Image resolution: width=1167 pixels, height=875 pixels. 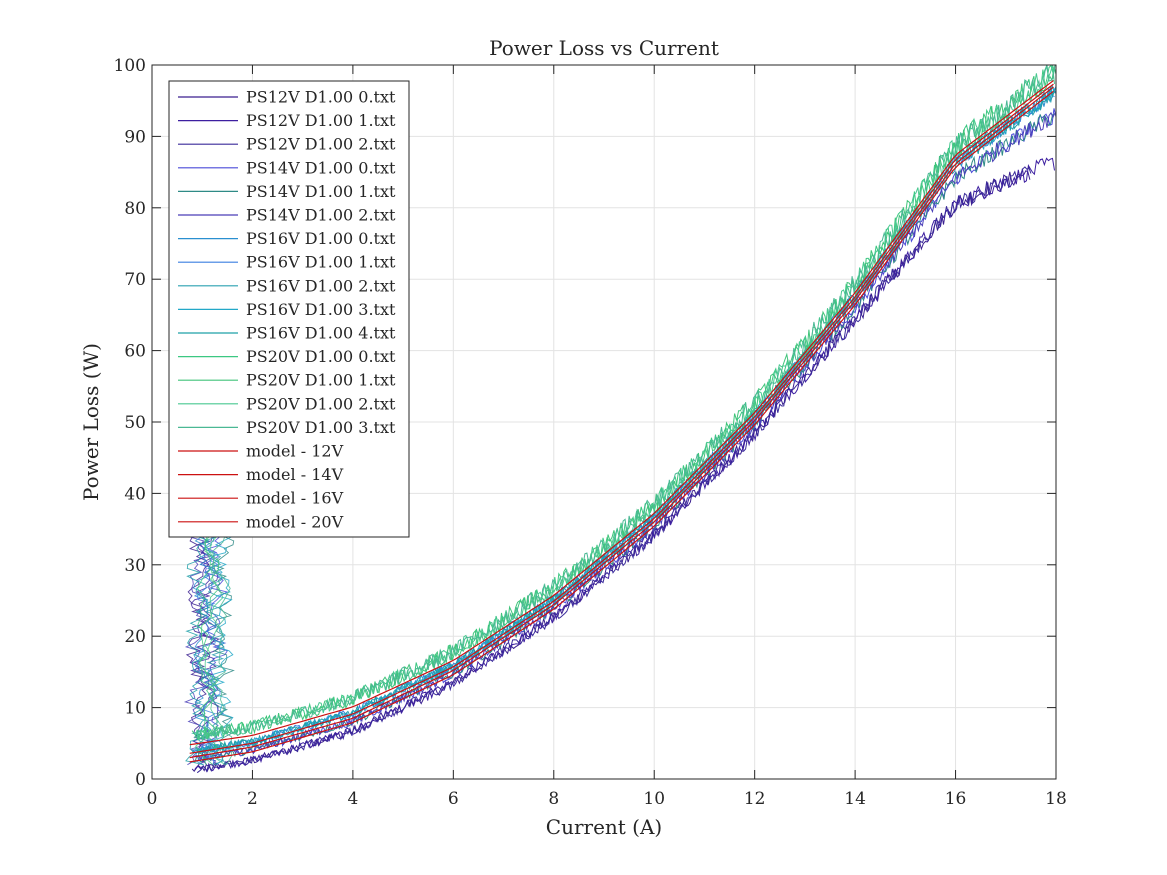 What do you see at coordinates (252, 799) in the screenshot?
I see `x-tick-label: 2` at bounding box center [252, 799].